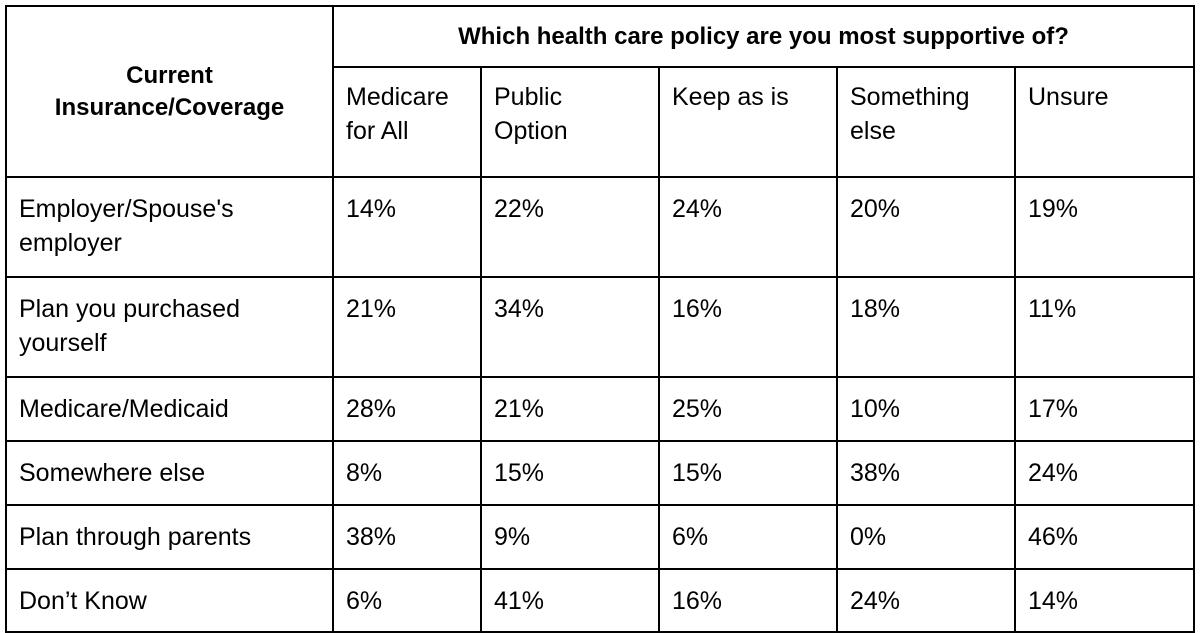  I want to click on corner-header: Current Insurance/Coverage, so click(169, 91).